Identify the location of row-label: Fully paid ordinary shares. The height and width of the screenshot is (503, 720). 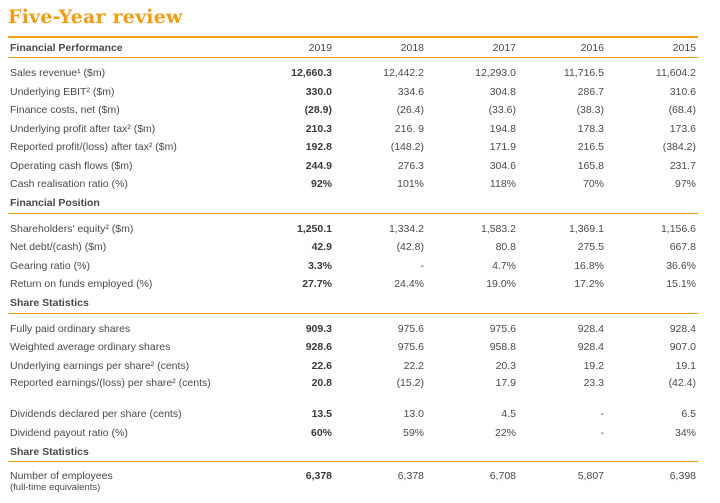
(70, 328).